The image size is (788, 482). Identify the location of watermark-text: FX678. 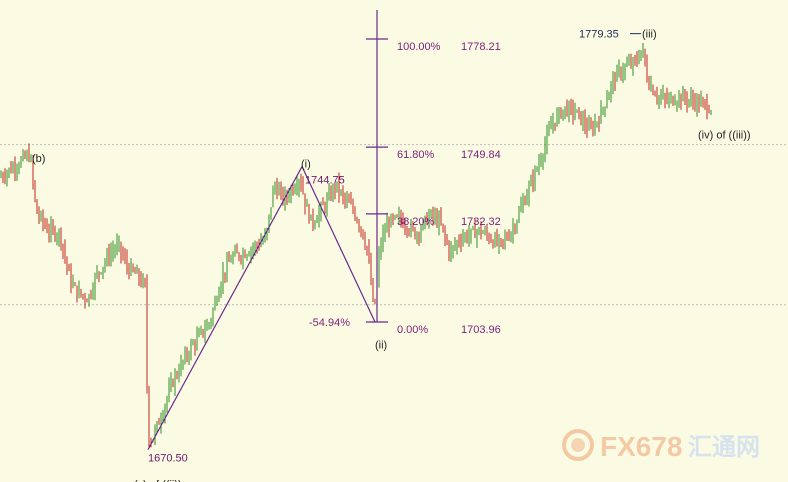
(641, 446).